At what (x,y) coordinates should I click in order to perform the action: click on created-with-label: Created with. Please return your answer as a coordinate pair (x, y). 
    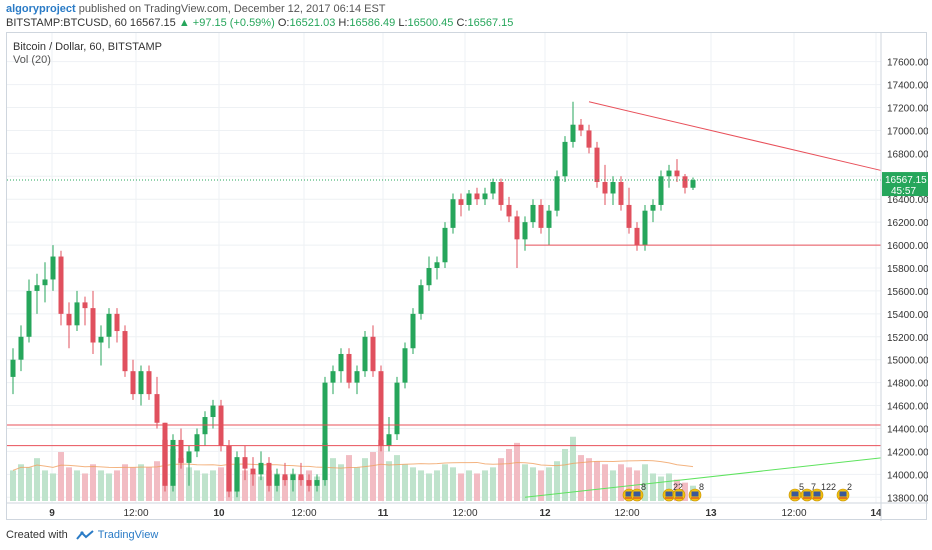
    Looking at the image, I should click on (37, 535).